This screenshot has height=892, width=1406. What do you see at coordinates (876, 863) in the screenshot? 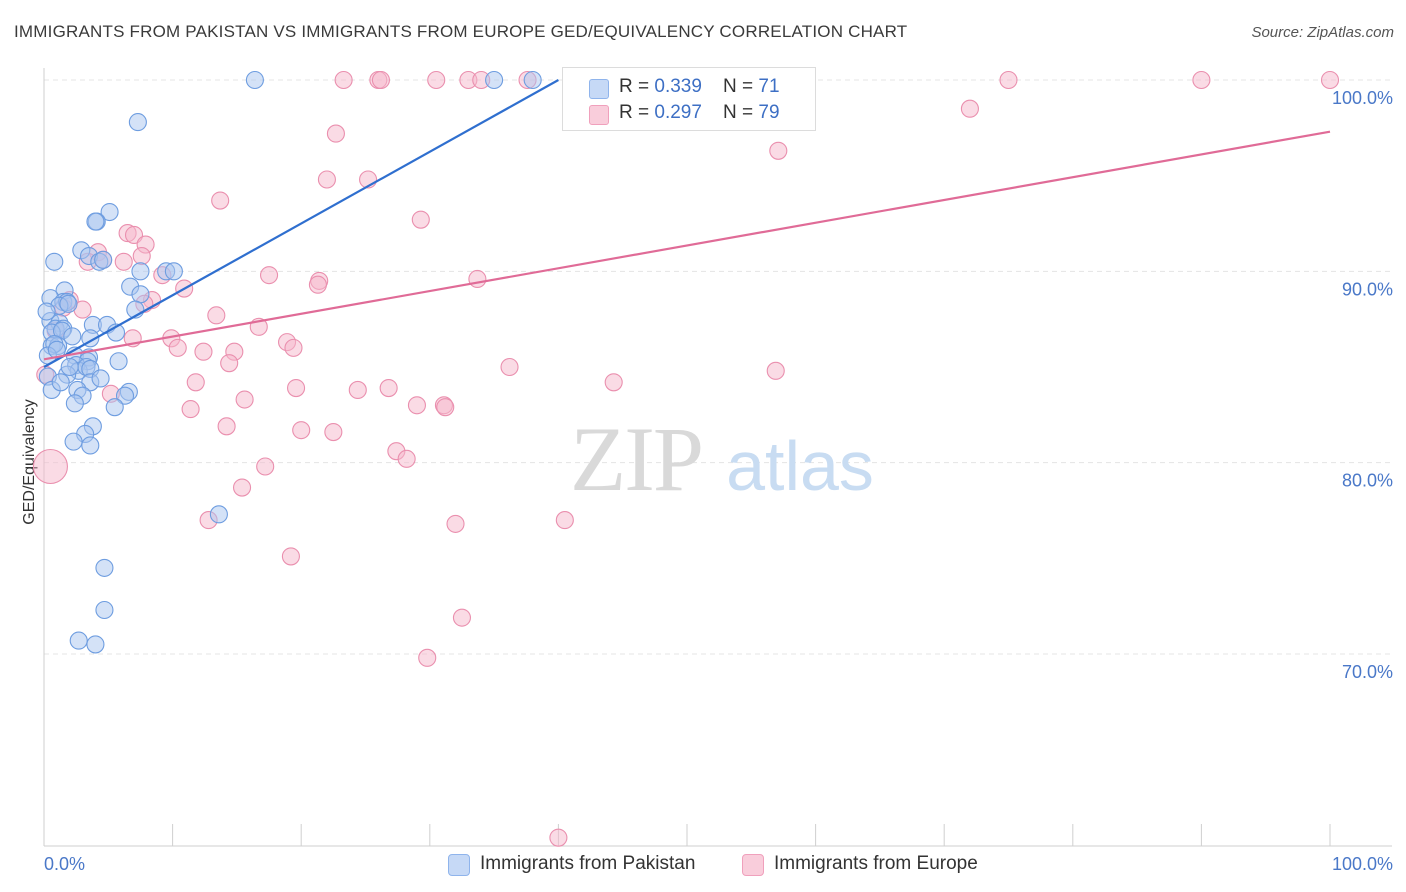
I see `series-label-europe: Immigrants from Europe` at bounding box center [876, 863].